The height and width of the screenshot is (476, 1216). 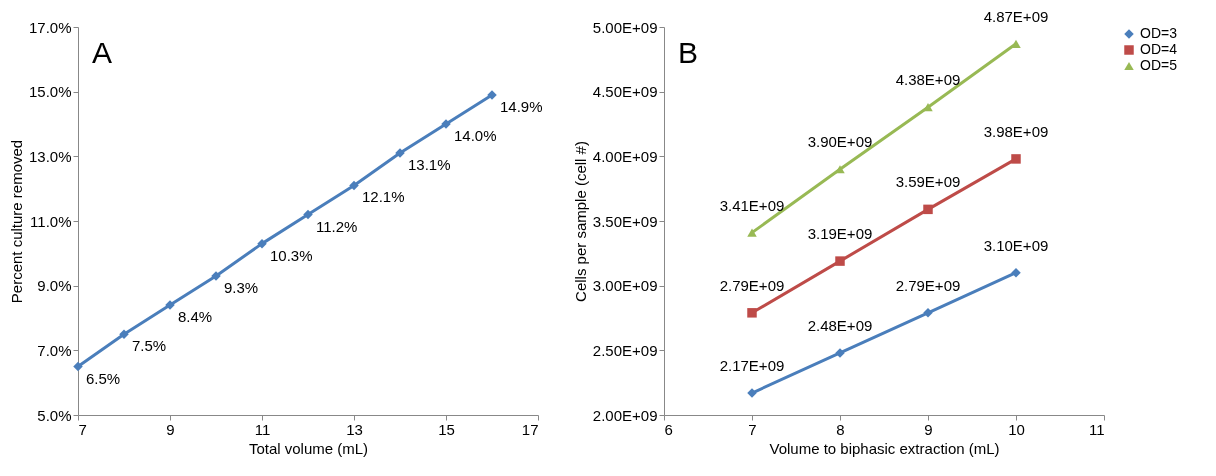 I want to click on y-tick-label: 2.50E+09, so click(x=625, y=350).